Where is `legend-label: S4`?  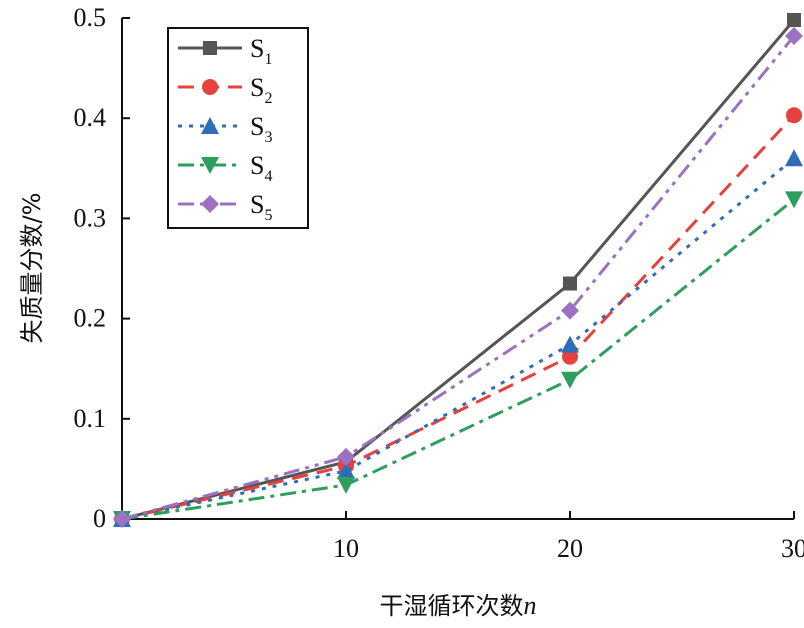 legend-label: S4 is located at coordinates (261, 168).